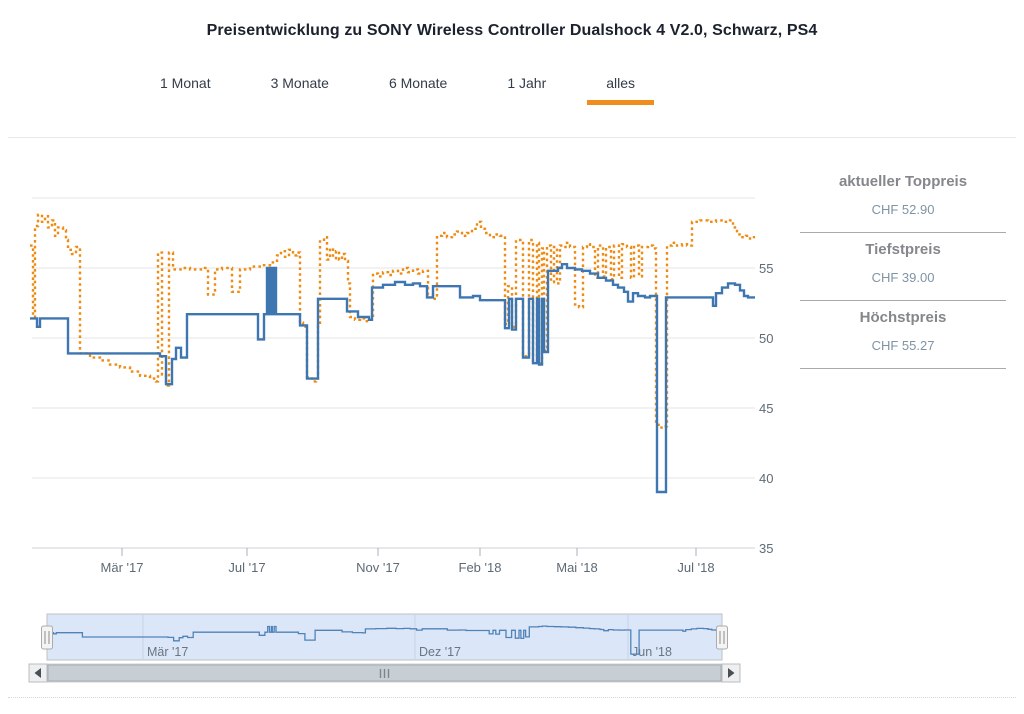 The width and height of the screenshot is (1024, 714). Describe the element at coordinates (652, 652) in the screenshot. I see `navigator-axis-label: Jun '18` at that location.